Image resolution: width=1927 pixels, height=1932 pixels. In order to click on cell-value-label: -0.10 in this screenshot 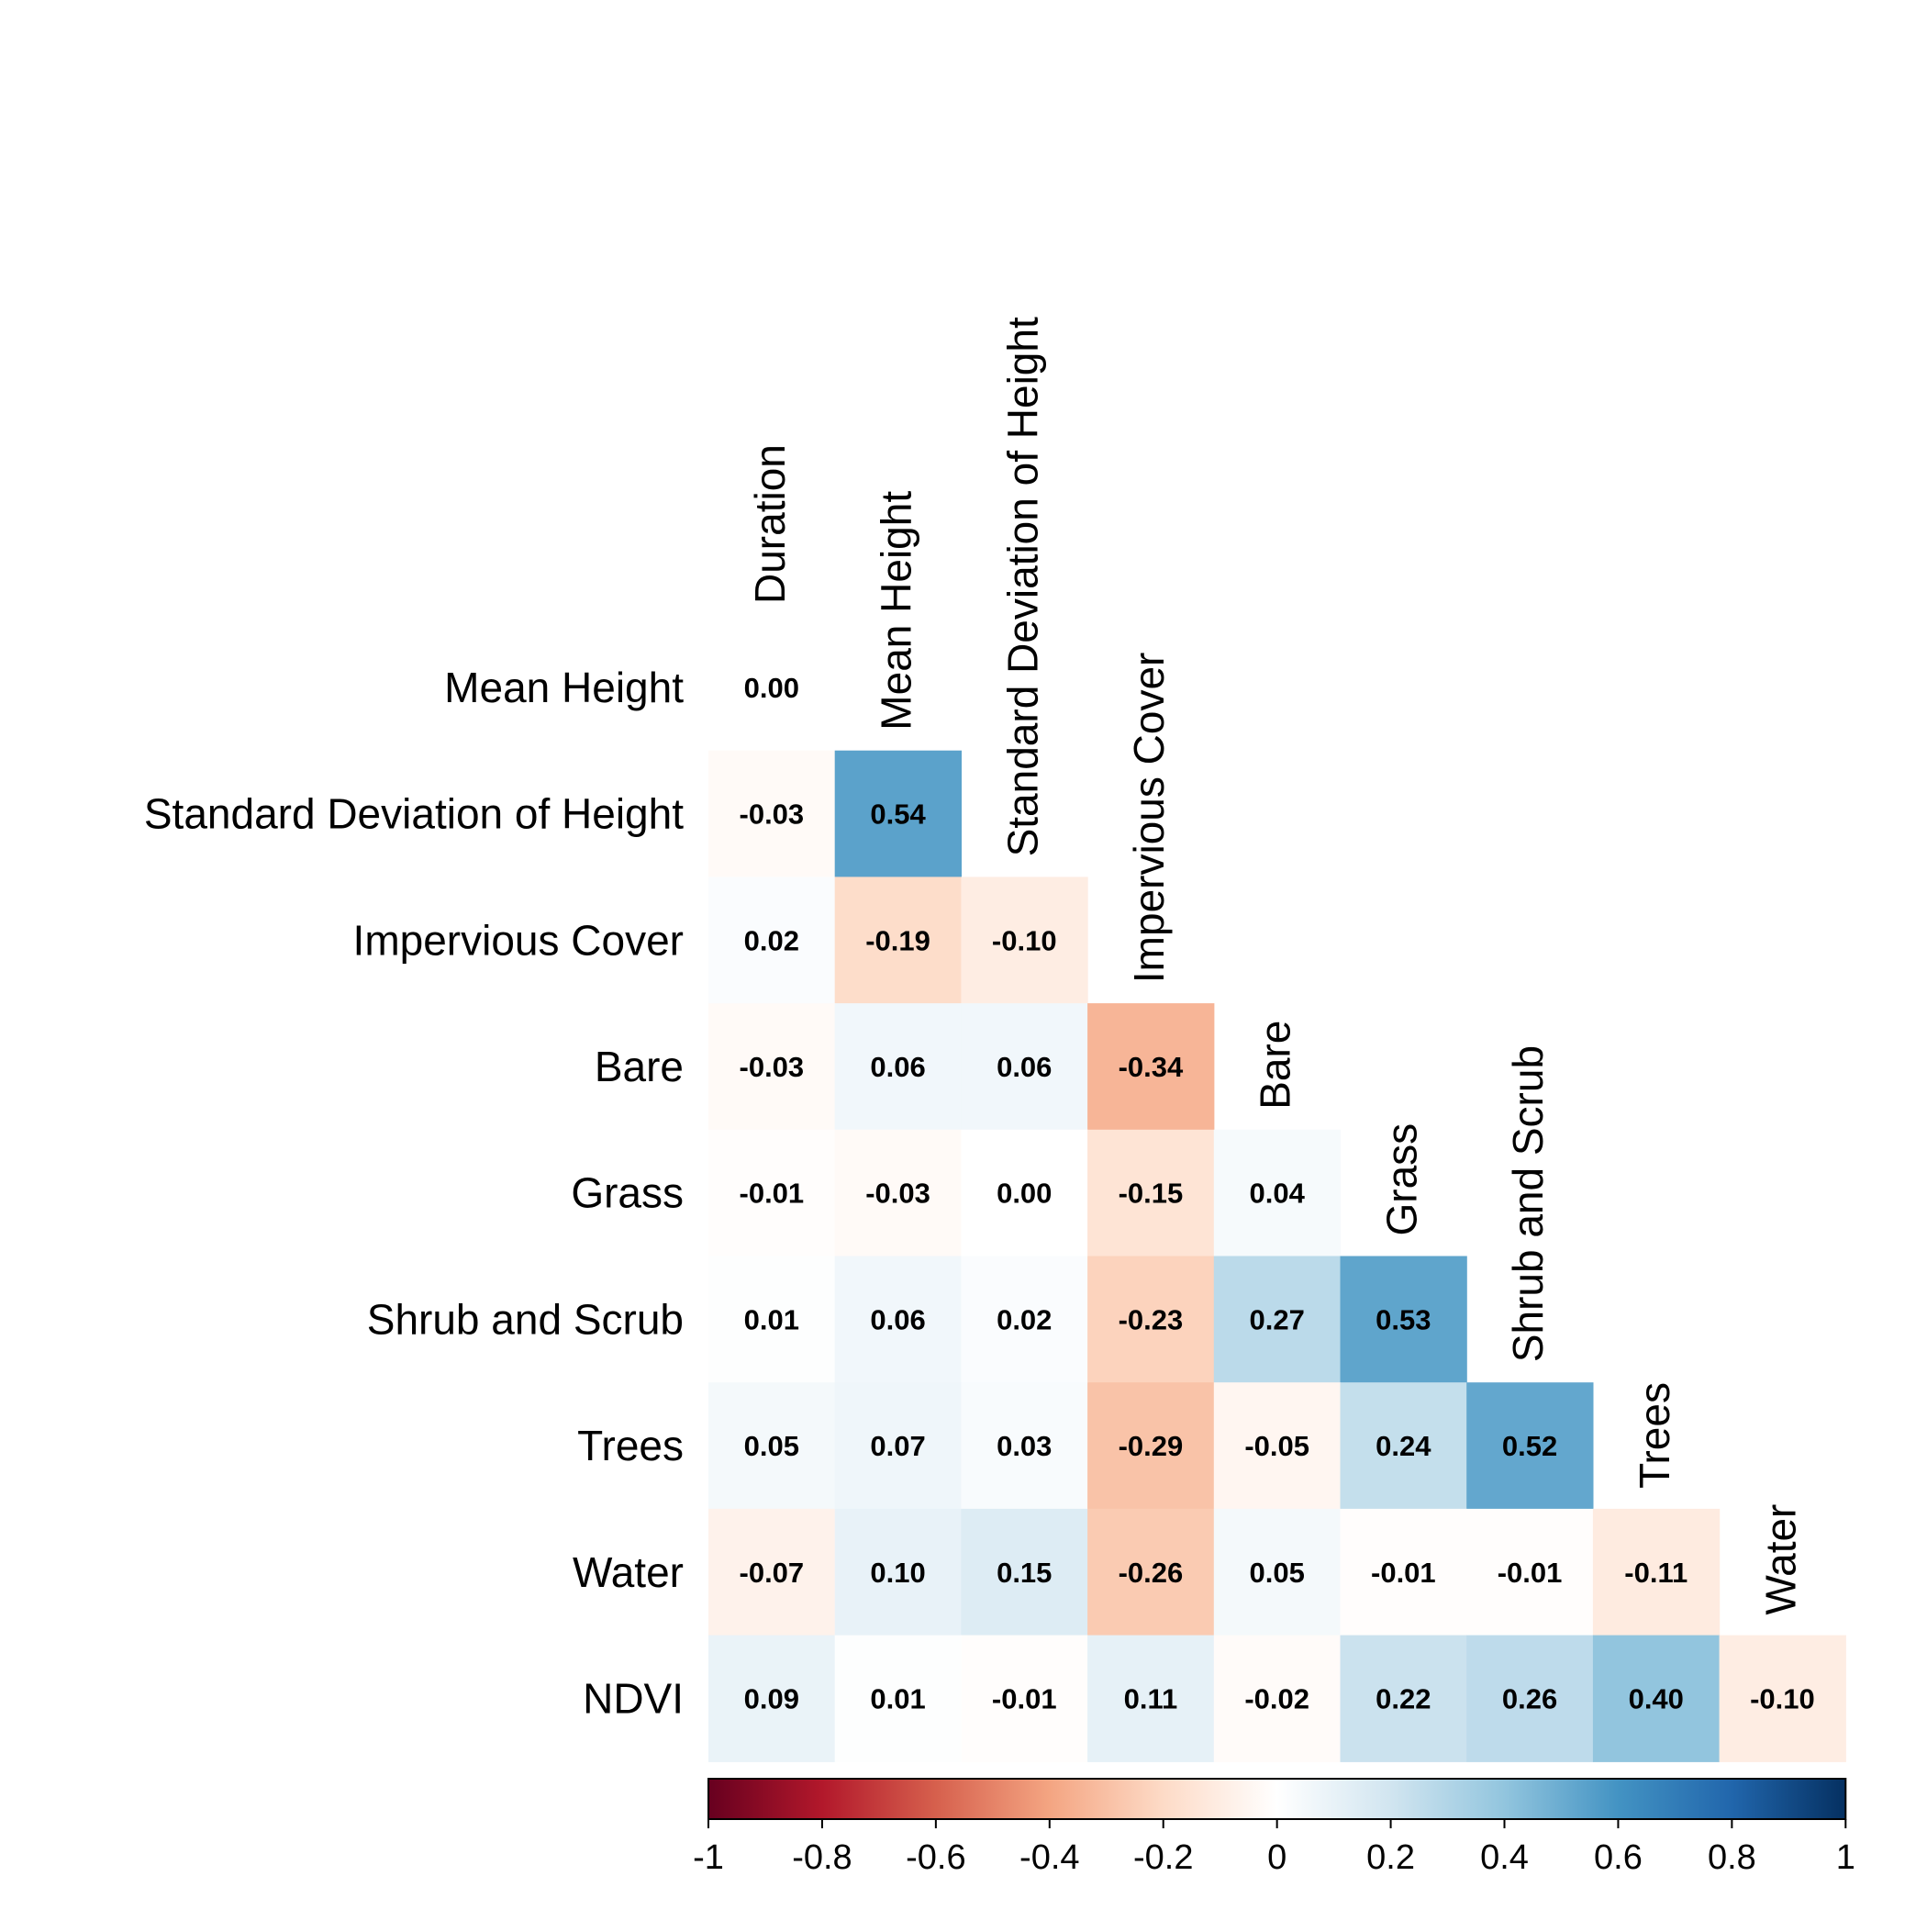, I will do `click(1024, 940)`.